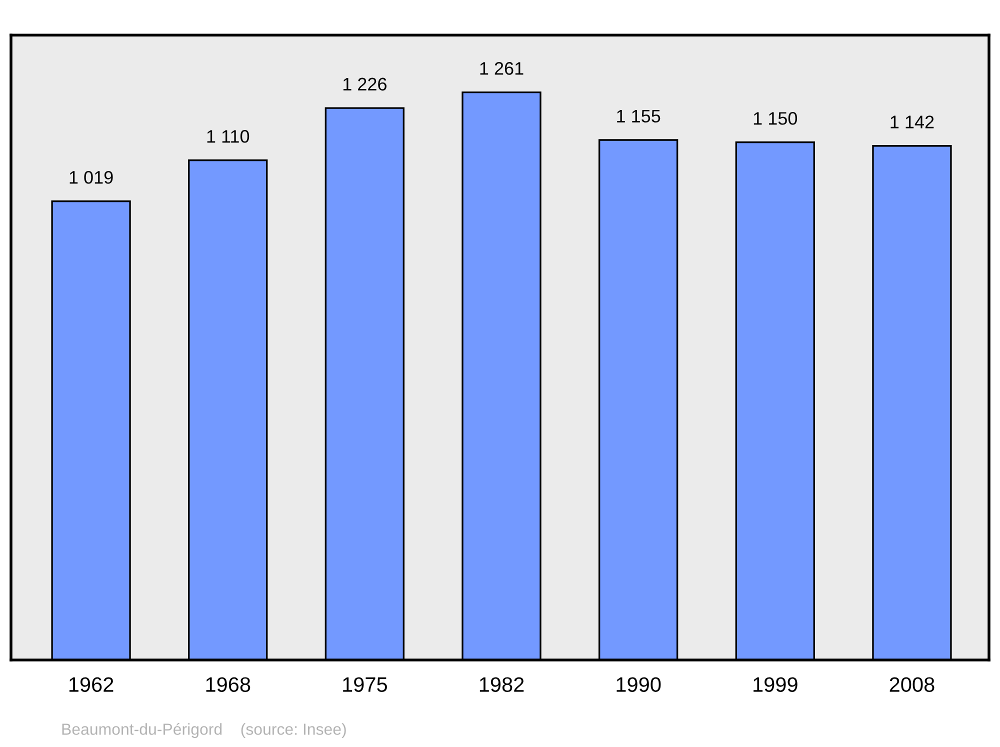  I want to click on data-label: 1 110, so click(228, 136).